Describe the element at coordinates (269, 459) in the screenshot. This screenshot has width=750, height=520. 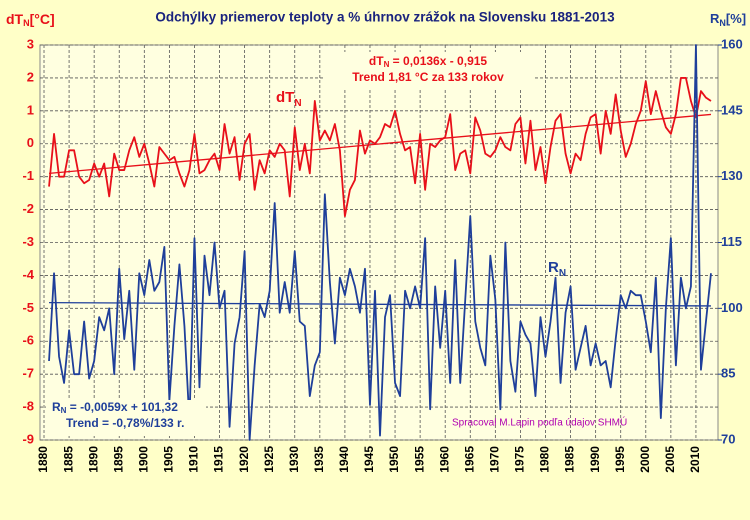
I see `x-tick-label: 1925` at that location.